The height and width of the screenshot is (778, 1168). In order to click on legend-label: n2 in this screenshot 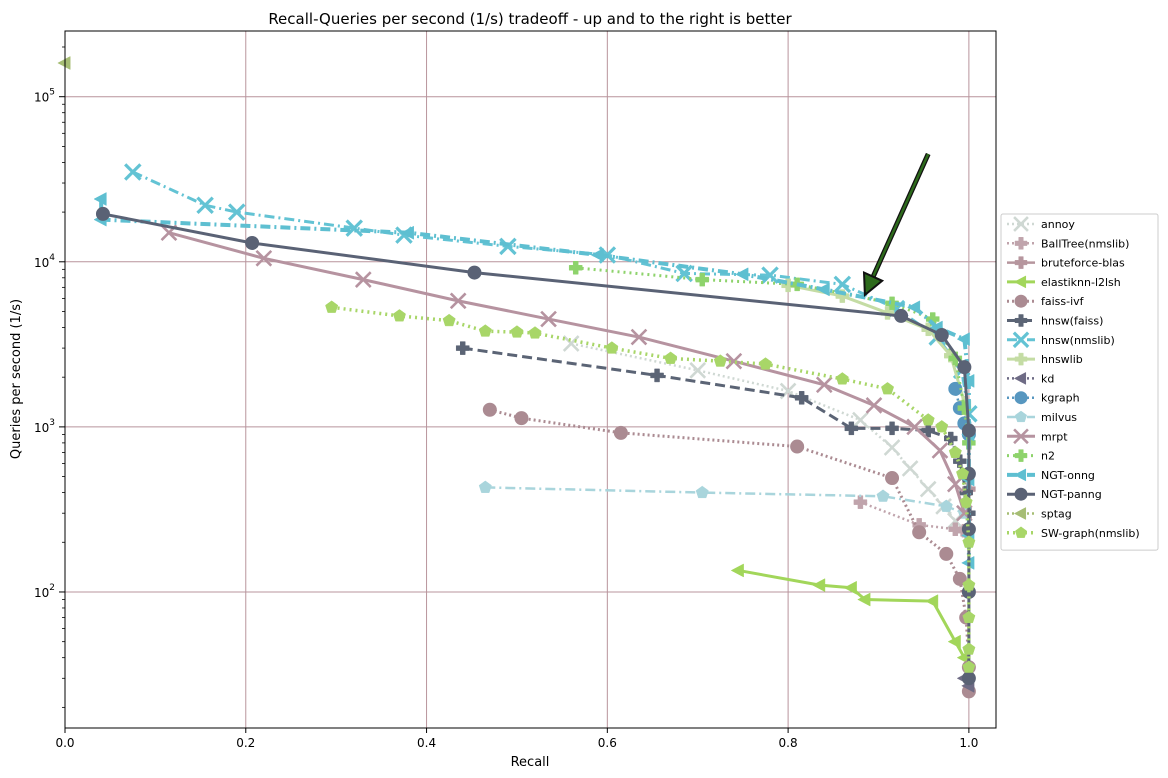, I will do `click(1048, 456)`.